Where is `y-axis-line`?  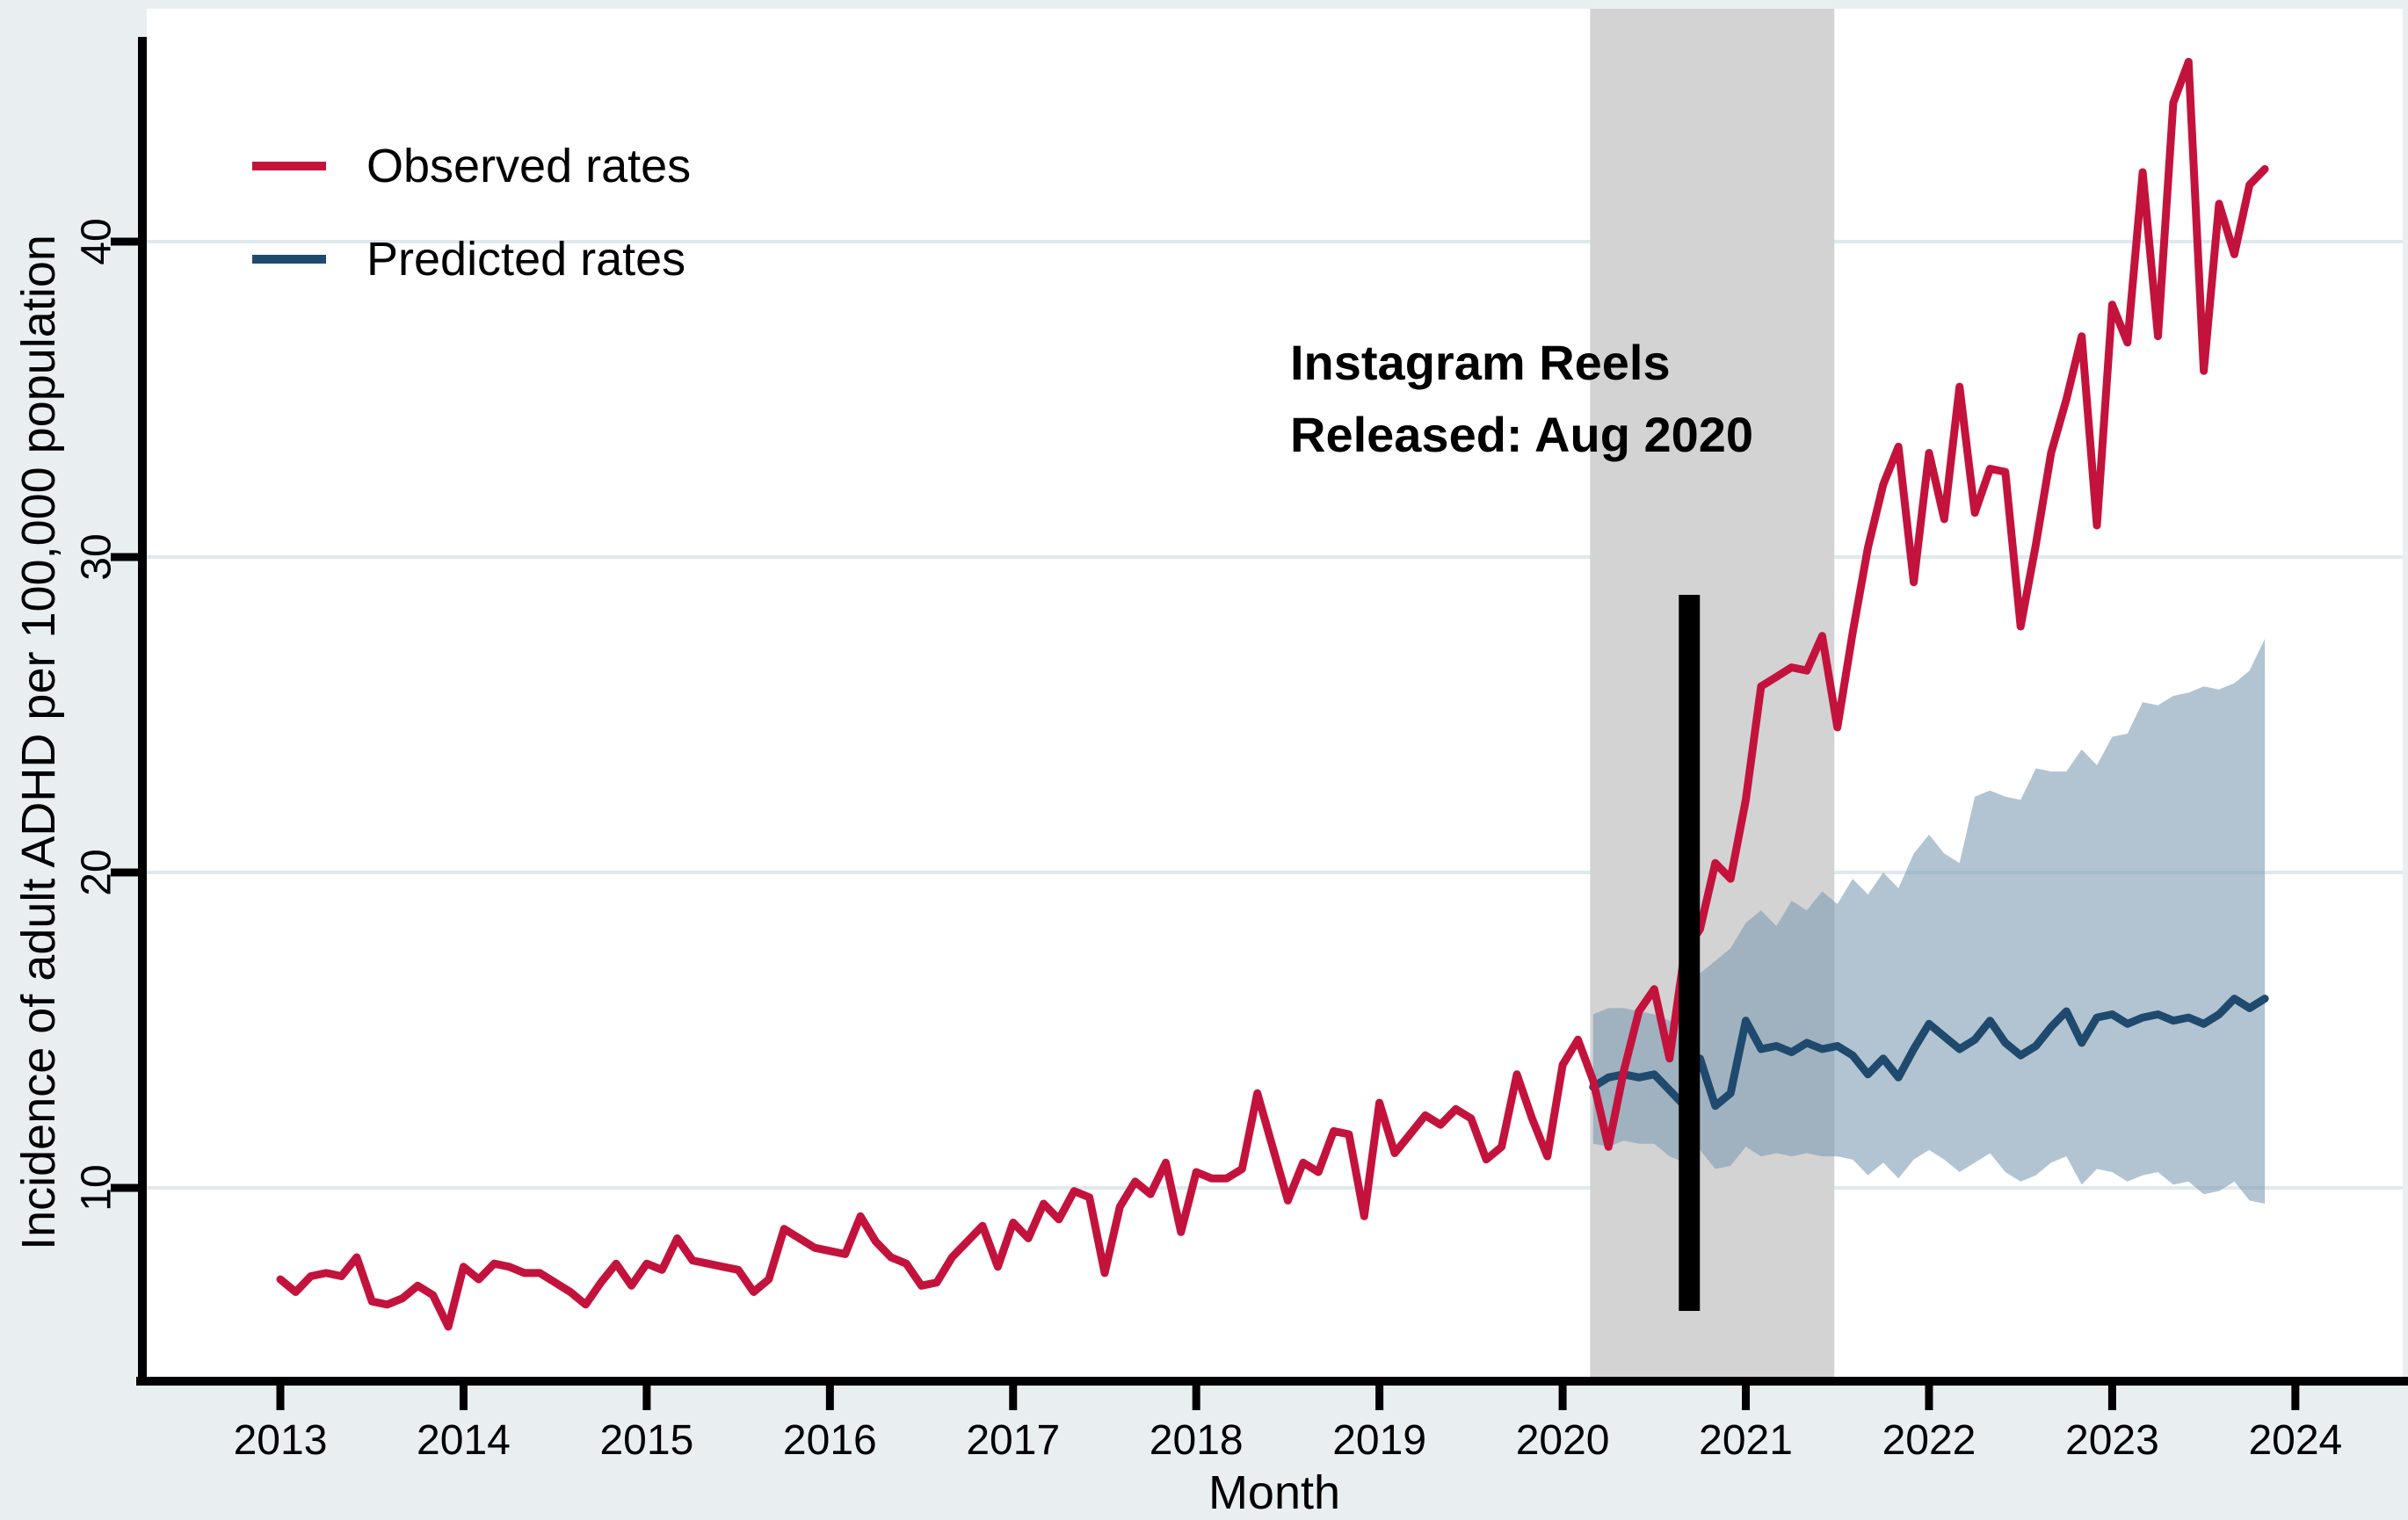
y-axis-line is located at coordinates (142, 711).